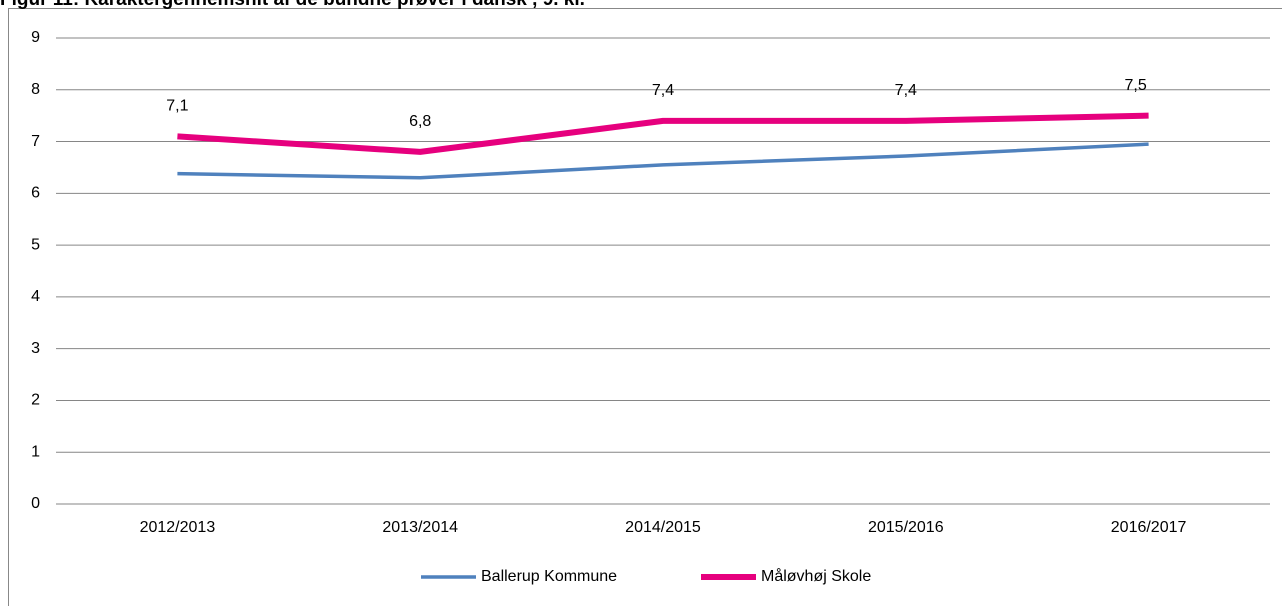 Image resolution: width=1282 pixels, height=606 pixels. I want to click on y-tick-label: 4, so click(35, 296).